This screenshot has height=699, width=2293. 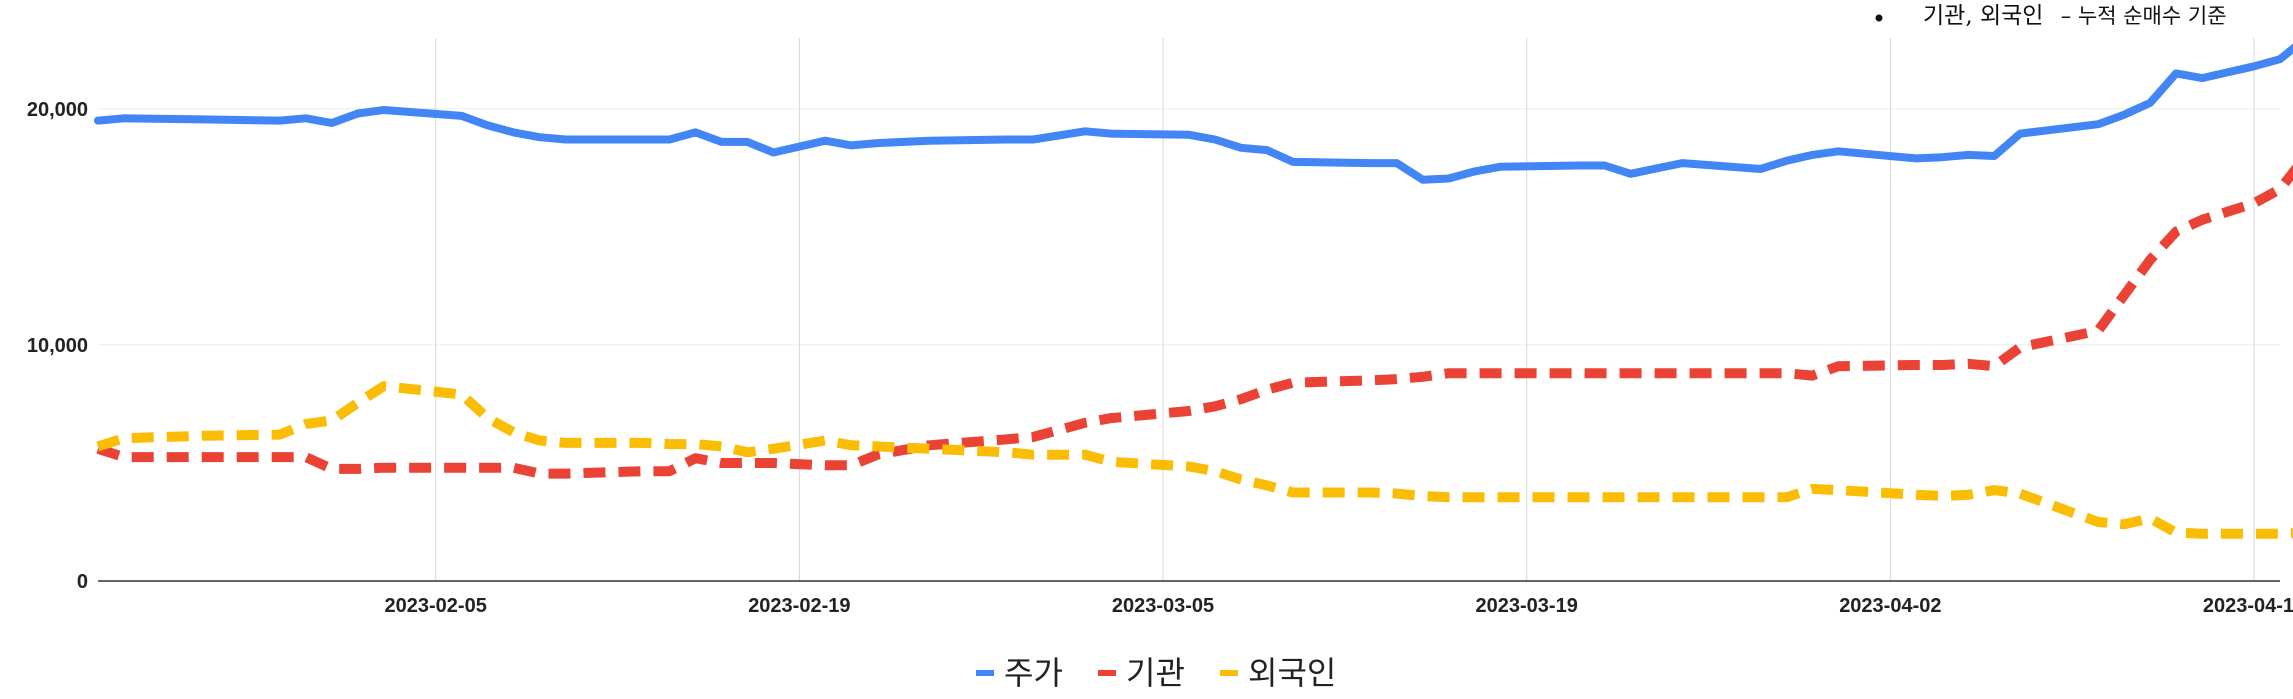 I want to click on legend-item-1: 주가, so click(x=1019, y=673).